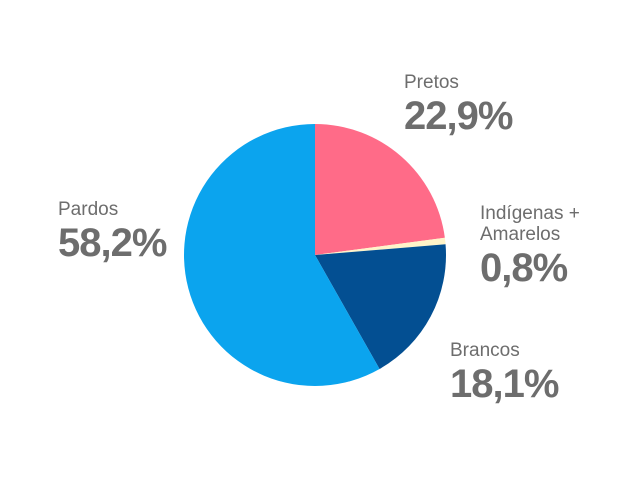  What do you see at coordinates (530, 224) in the screenshot?
I see `category-label: Indígenas + Amarelos` at bounding box center [530, 224].